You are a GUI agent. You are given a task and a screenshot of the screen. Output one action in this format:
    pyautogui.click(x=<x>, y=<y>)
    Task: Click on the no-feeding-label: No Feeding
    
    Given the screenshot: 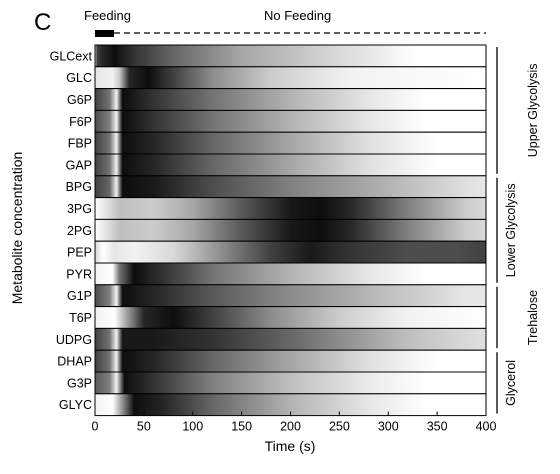 What is the action you would take?
    pyautogui.click(x=297, y=15)
    